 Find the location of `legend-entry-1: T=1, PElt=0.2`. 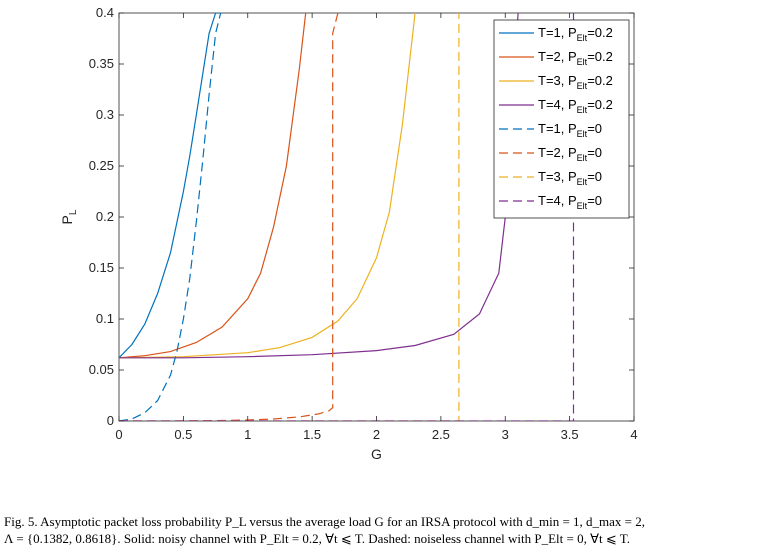

legend-entry-1: T=1, PElt=0.2 is located at coordinates (575, 34).